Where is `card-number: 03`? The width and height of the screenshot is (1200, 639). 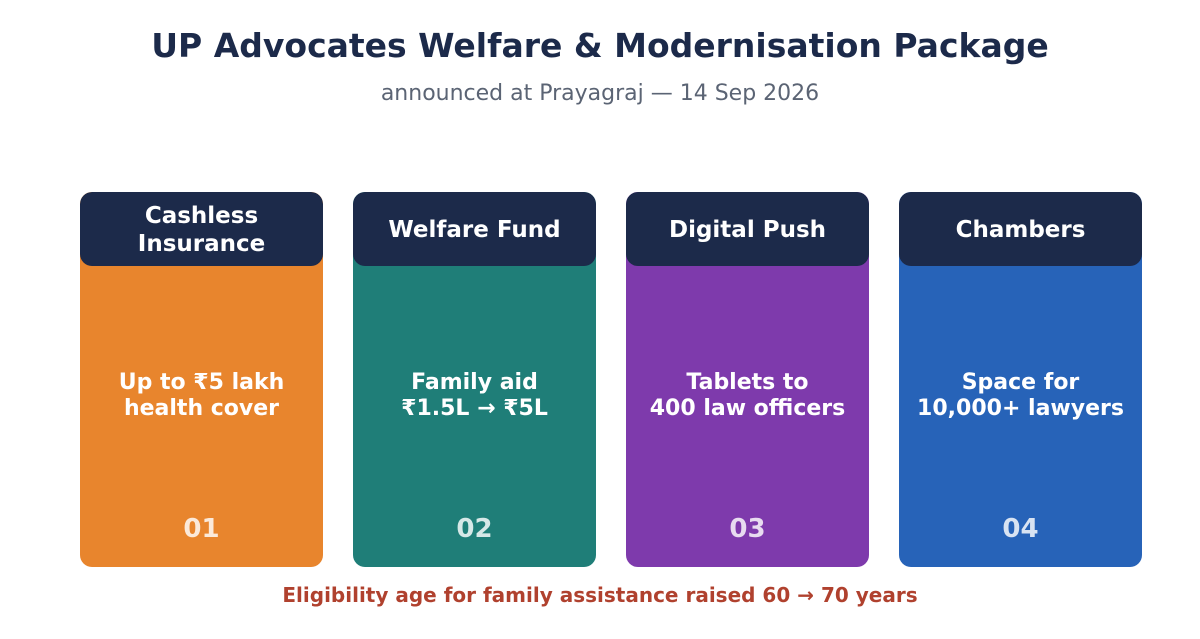
card-number: 03 is located at coordinates (747, 529).